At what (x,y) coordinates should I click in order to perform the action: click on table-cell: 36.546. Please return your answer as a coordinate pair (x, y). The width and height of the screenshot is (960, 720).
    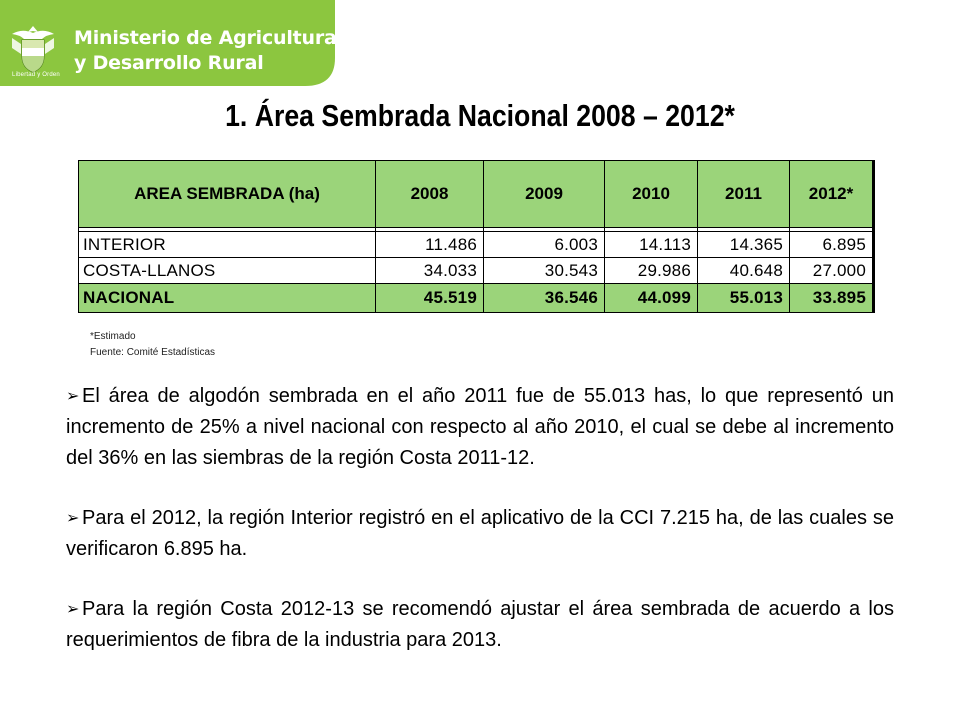
    Looking at the image, I should click on (544, 298).